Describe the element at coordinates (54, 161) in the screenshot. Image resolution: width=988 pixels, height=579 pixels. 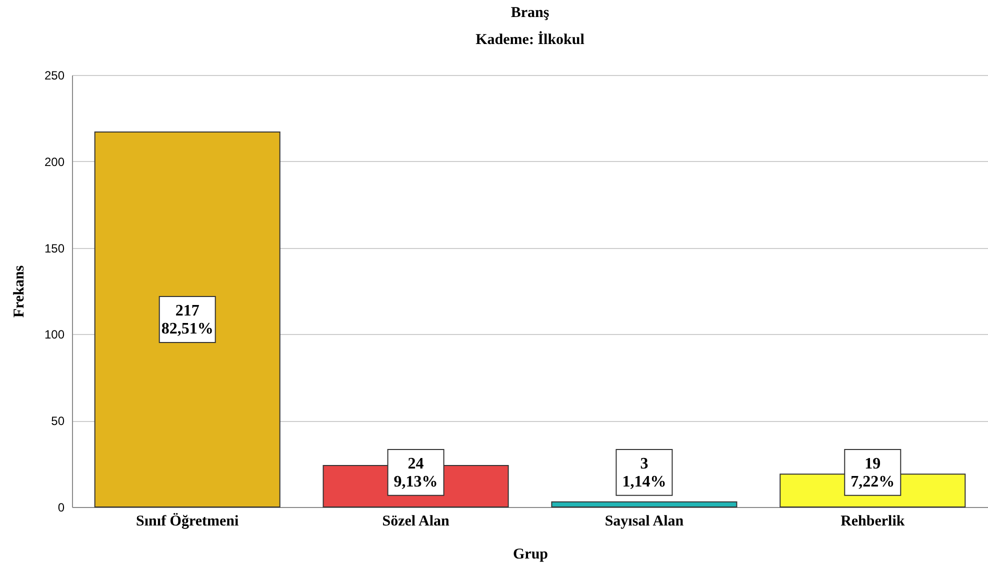
I see `y-tick-label: 200` at that location.